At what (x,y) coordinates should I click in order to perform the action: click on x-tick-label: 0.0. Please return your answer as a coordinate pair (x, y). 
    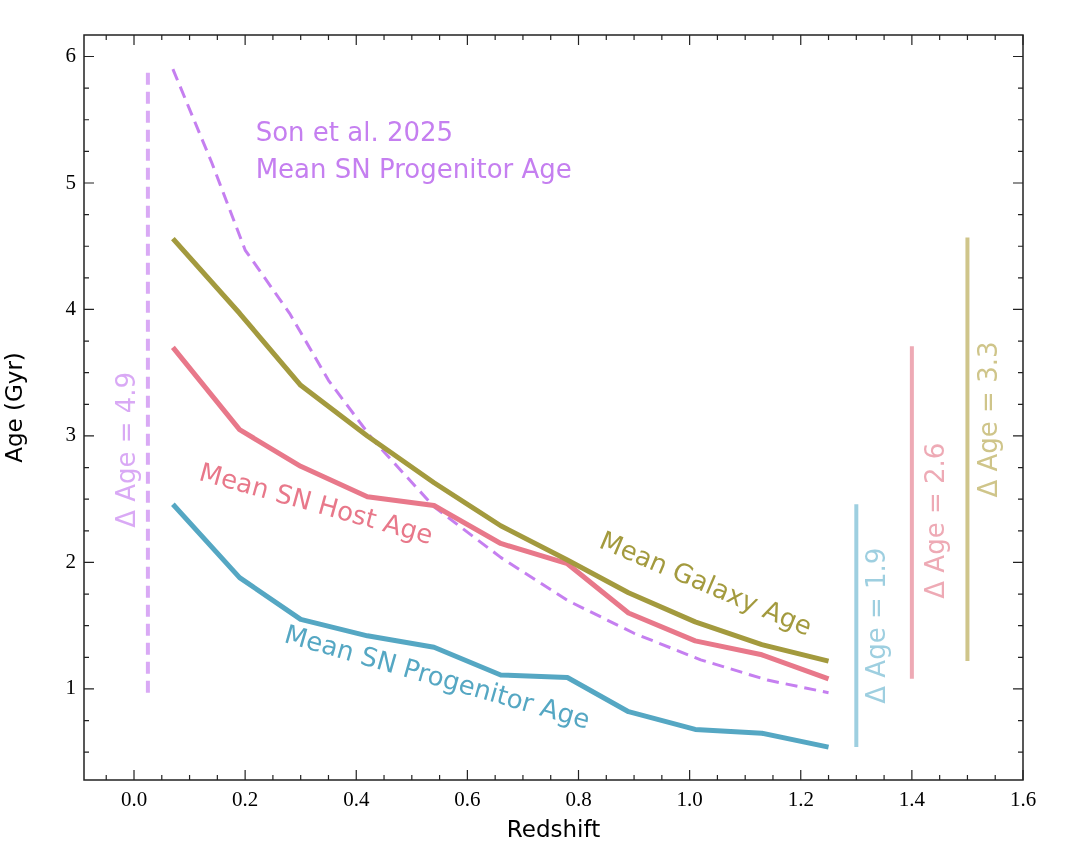
    Looking at the image, I should click on (134, 799).